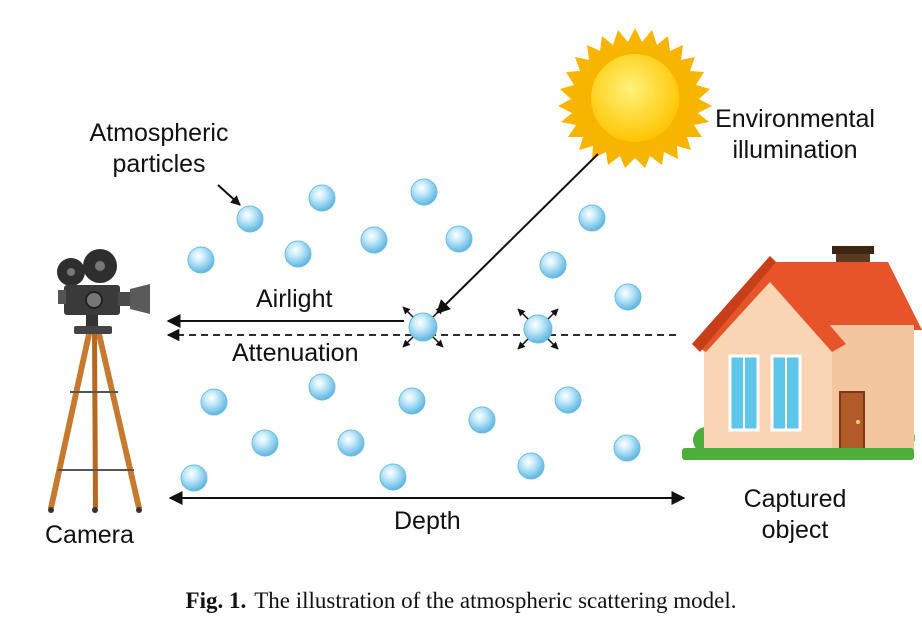 Image resolution: width=922 pixels, height=642 pixels. What do you see at coordinates (295, 353) in the screenshot?
I see `attenuation-label: Attenuation` at bounding box center [295, 353].